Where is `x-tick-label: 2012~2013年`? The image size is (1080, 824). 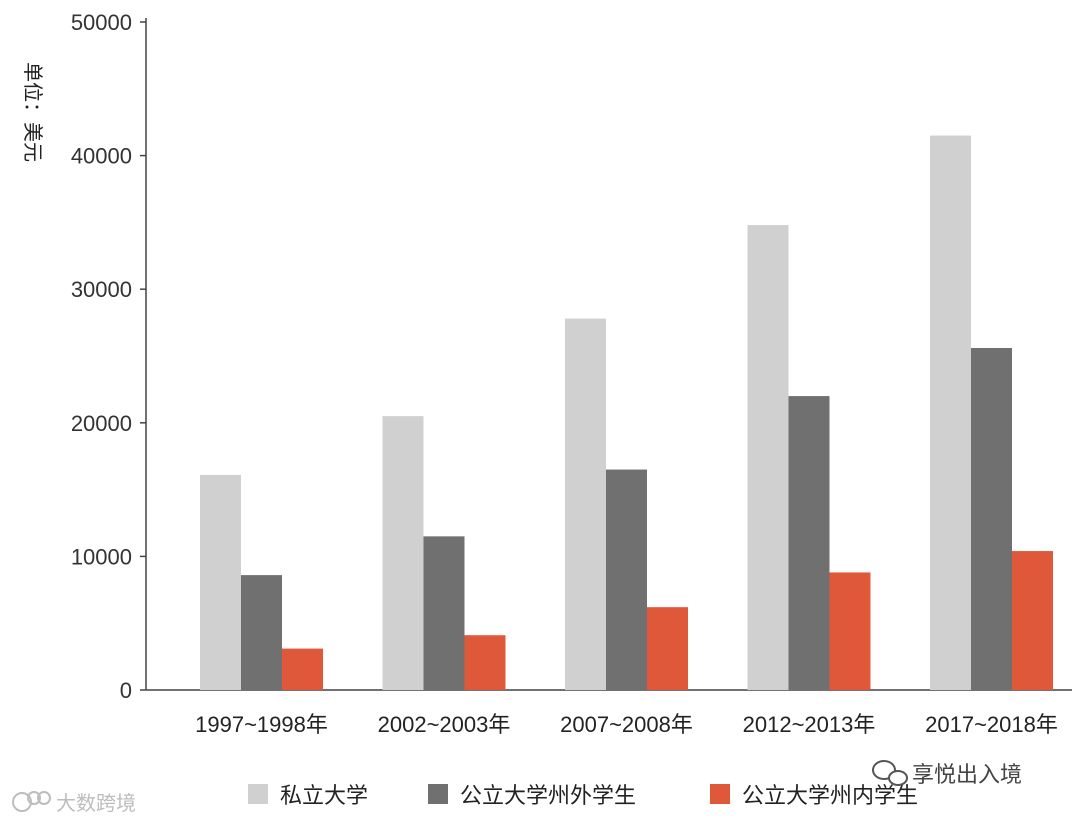
x-tick-label: 2012~2013年 is located at coordinates (809, 724).